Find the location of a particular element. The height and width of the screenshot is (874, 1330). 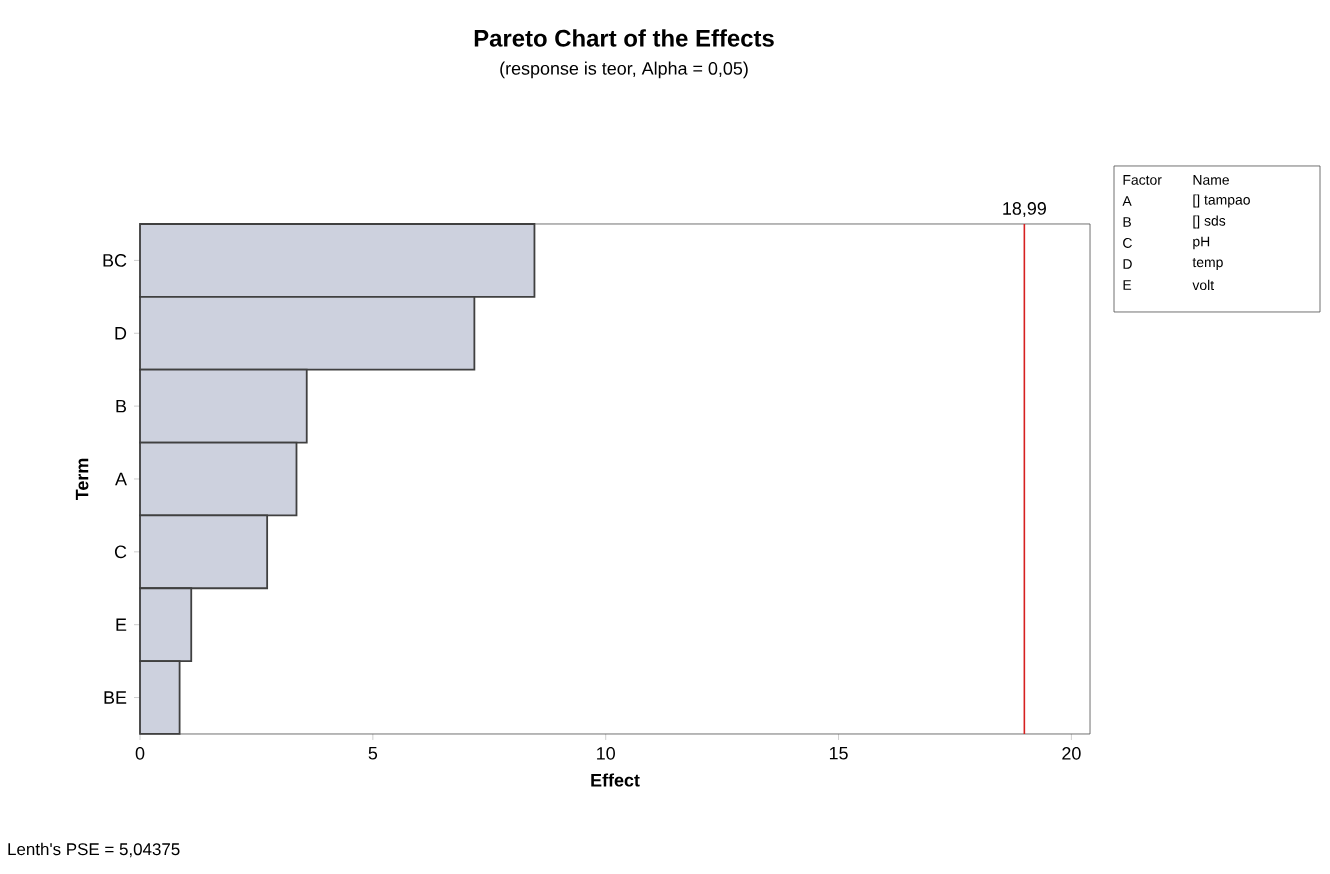

y-tick-label: A is located at coordinates (121, 479).